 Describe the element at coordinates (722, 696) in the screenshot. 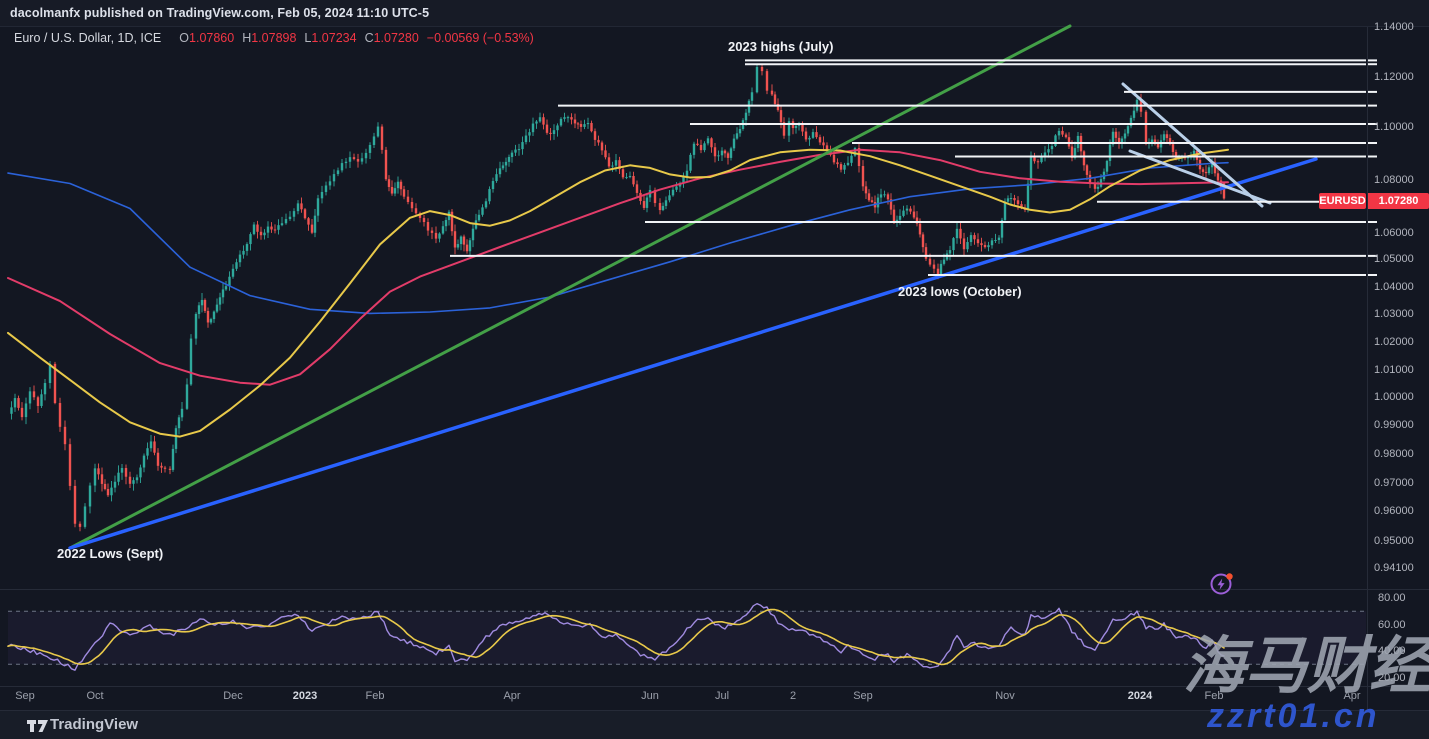

I see `time-axis-label: Jul` at that location.